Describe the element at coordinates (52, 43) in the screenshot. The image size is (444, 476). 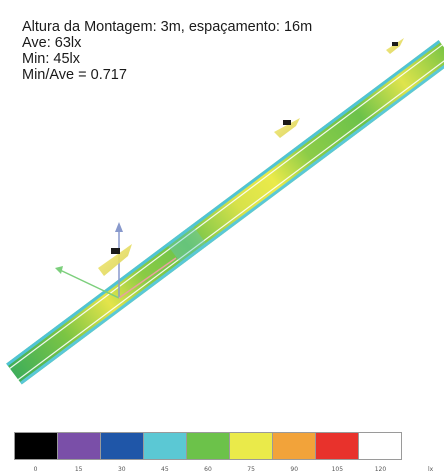
I see `average-illuminance-text: Ave: 63lx` at that location.